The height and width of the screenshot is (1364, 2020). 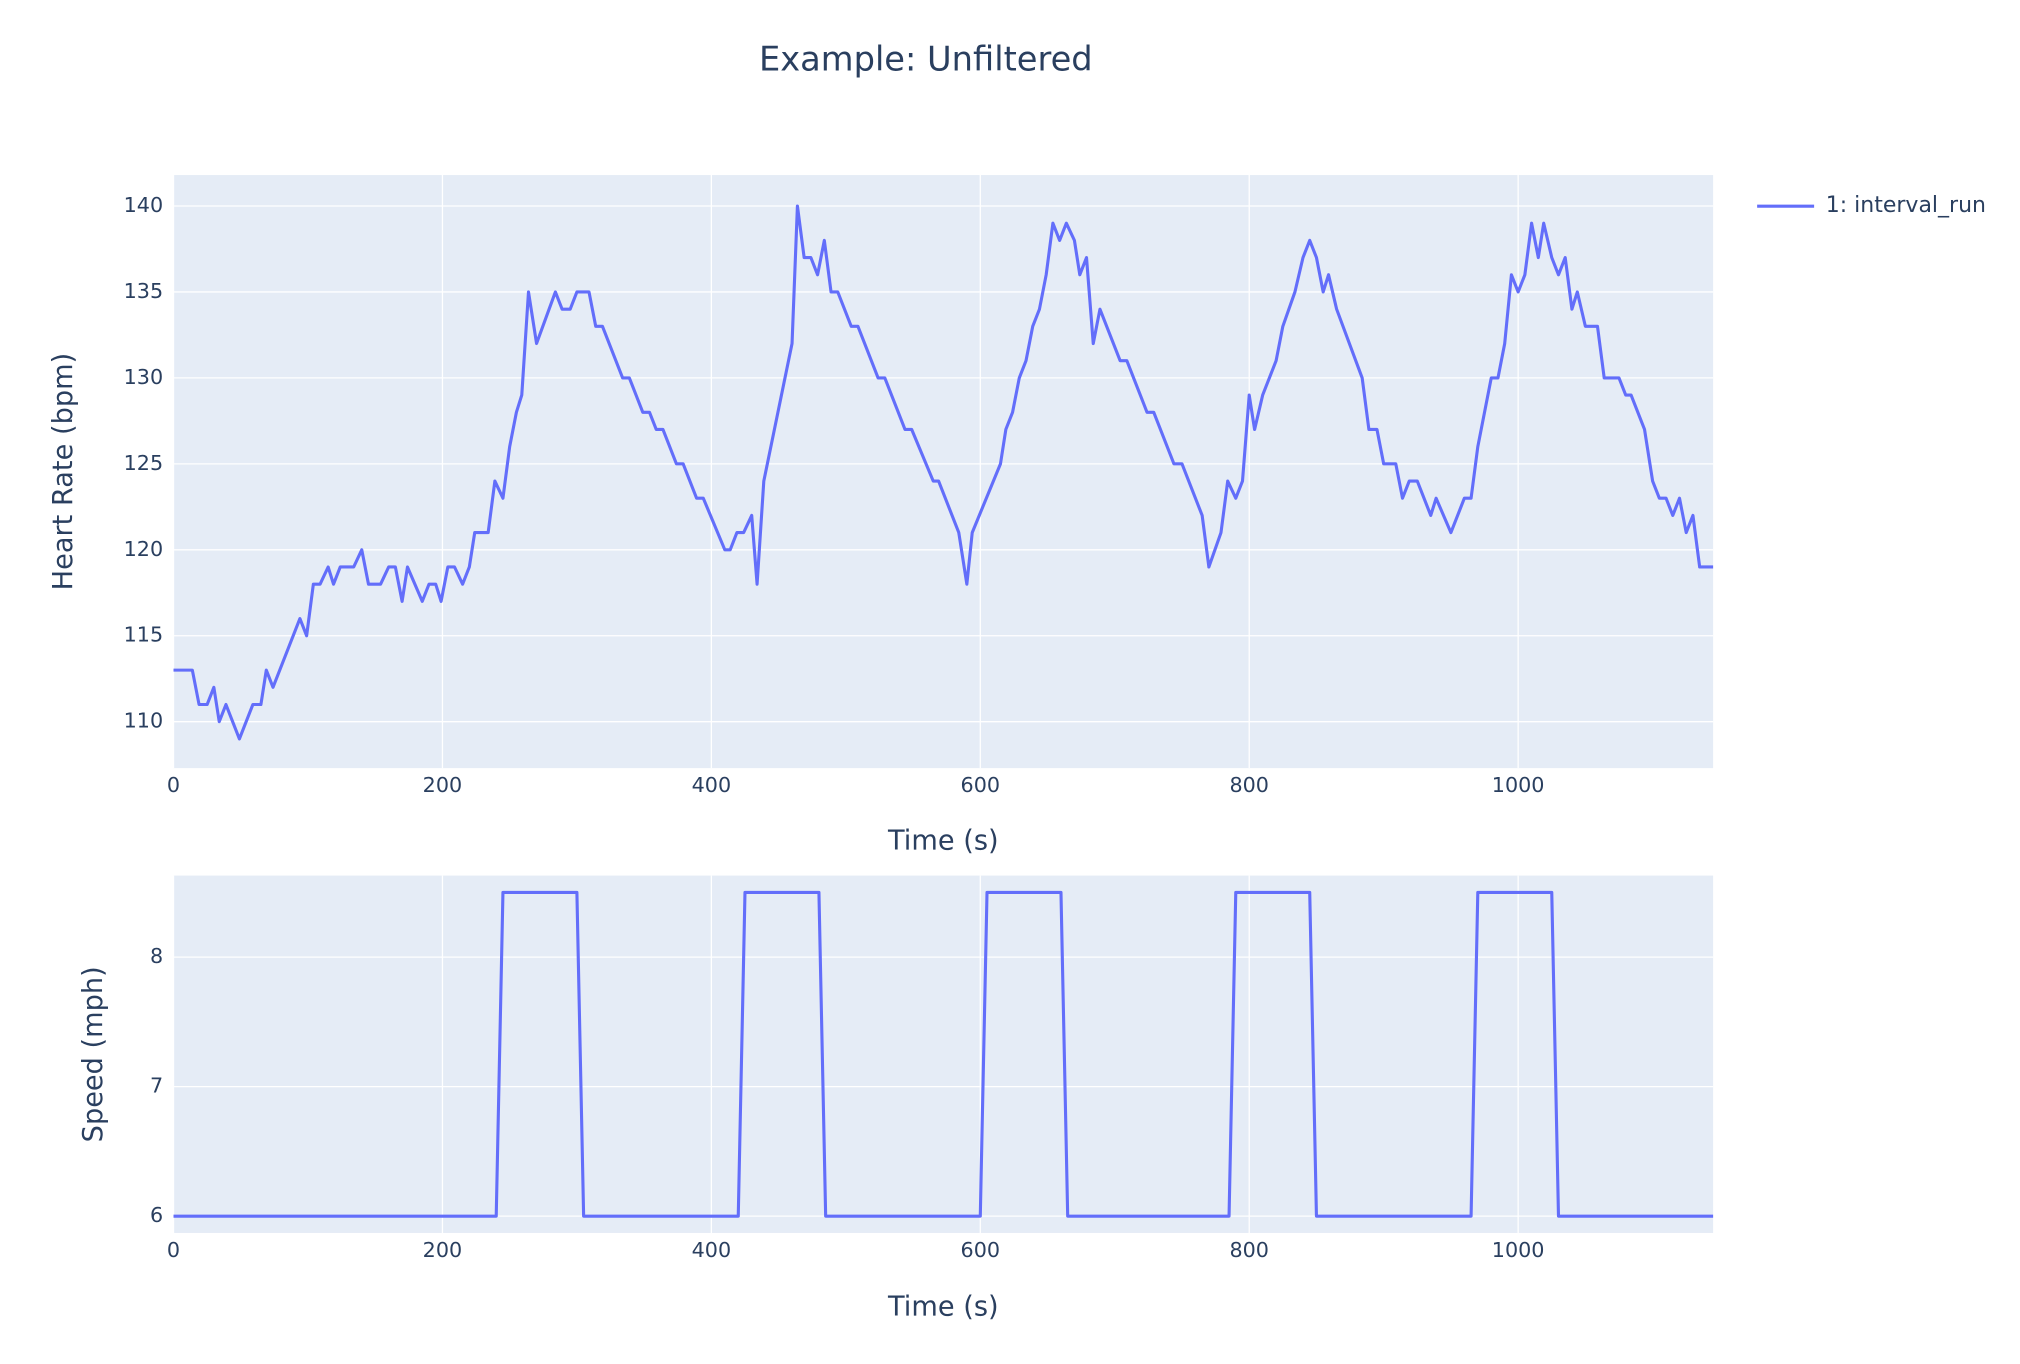 I want to click on y-tick-label: 8, so click(x=156, y=956).